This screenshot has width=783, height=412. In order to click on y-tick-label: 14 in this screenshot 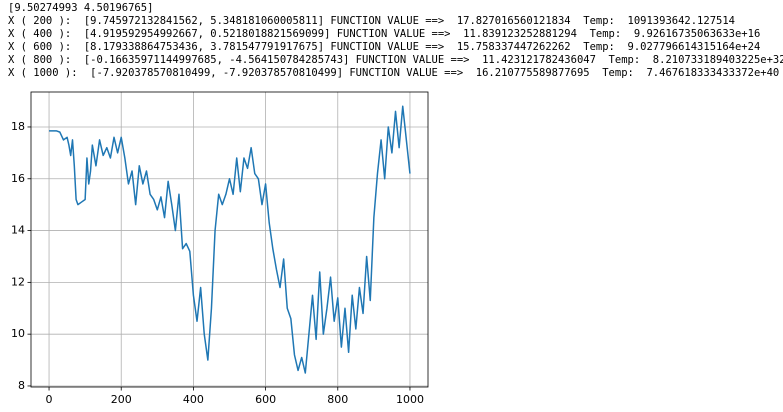, I will do `click(18, 230)`.